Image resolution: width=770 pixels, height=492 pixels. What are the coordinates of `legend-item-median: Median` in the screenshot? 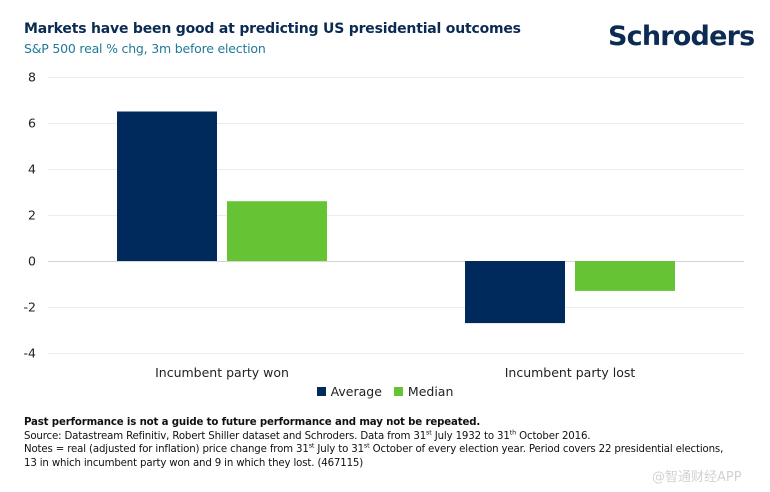 It's located at (423, 391).